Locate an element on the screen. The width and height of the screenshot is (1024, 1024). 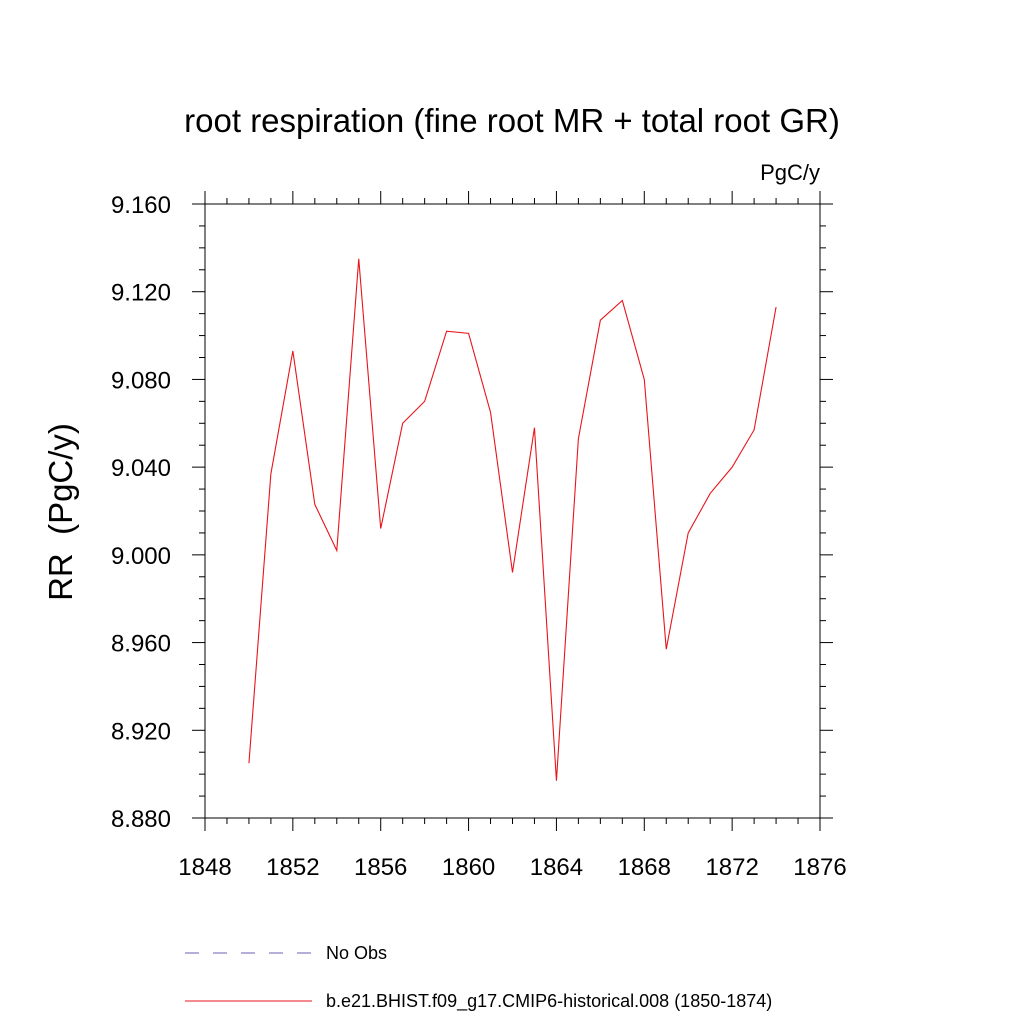
y-tick-label: 9.040 is located at coordinates (141, 468).